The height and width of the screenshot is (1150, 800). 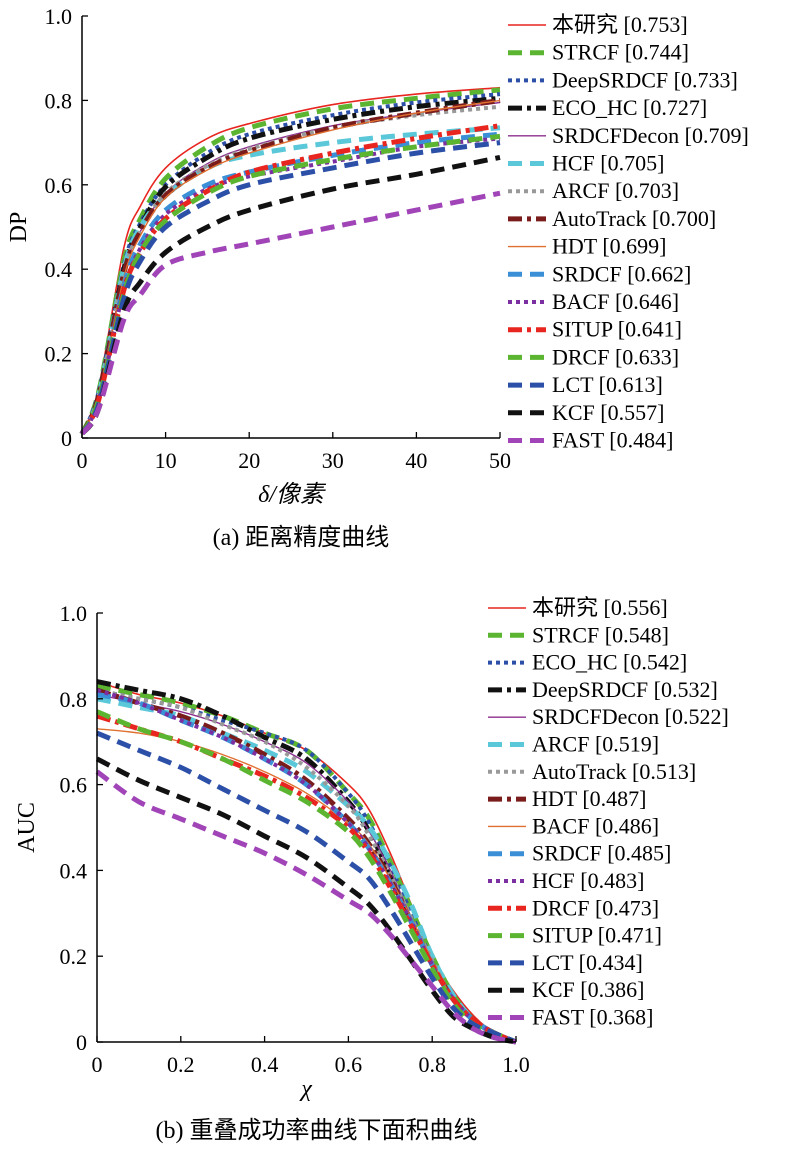 I want to click on x-tick-label: 0.2, so click(x=181, y=1064).